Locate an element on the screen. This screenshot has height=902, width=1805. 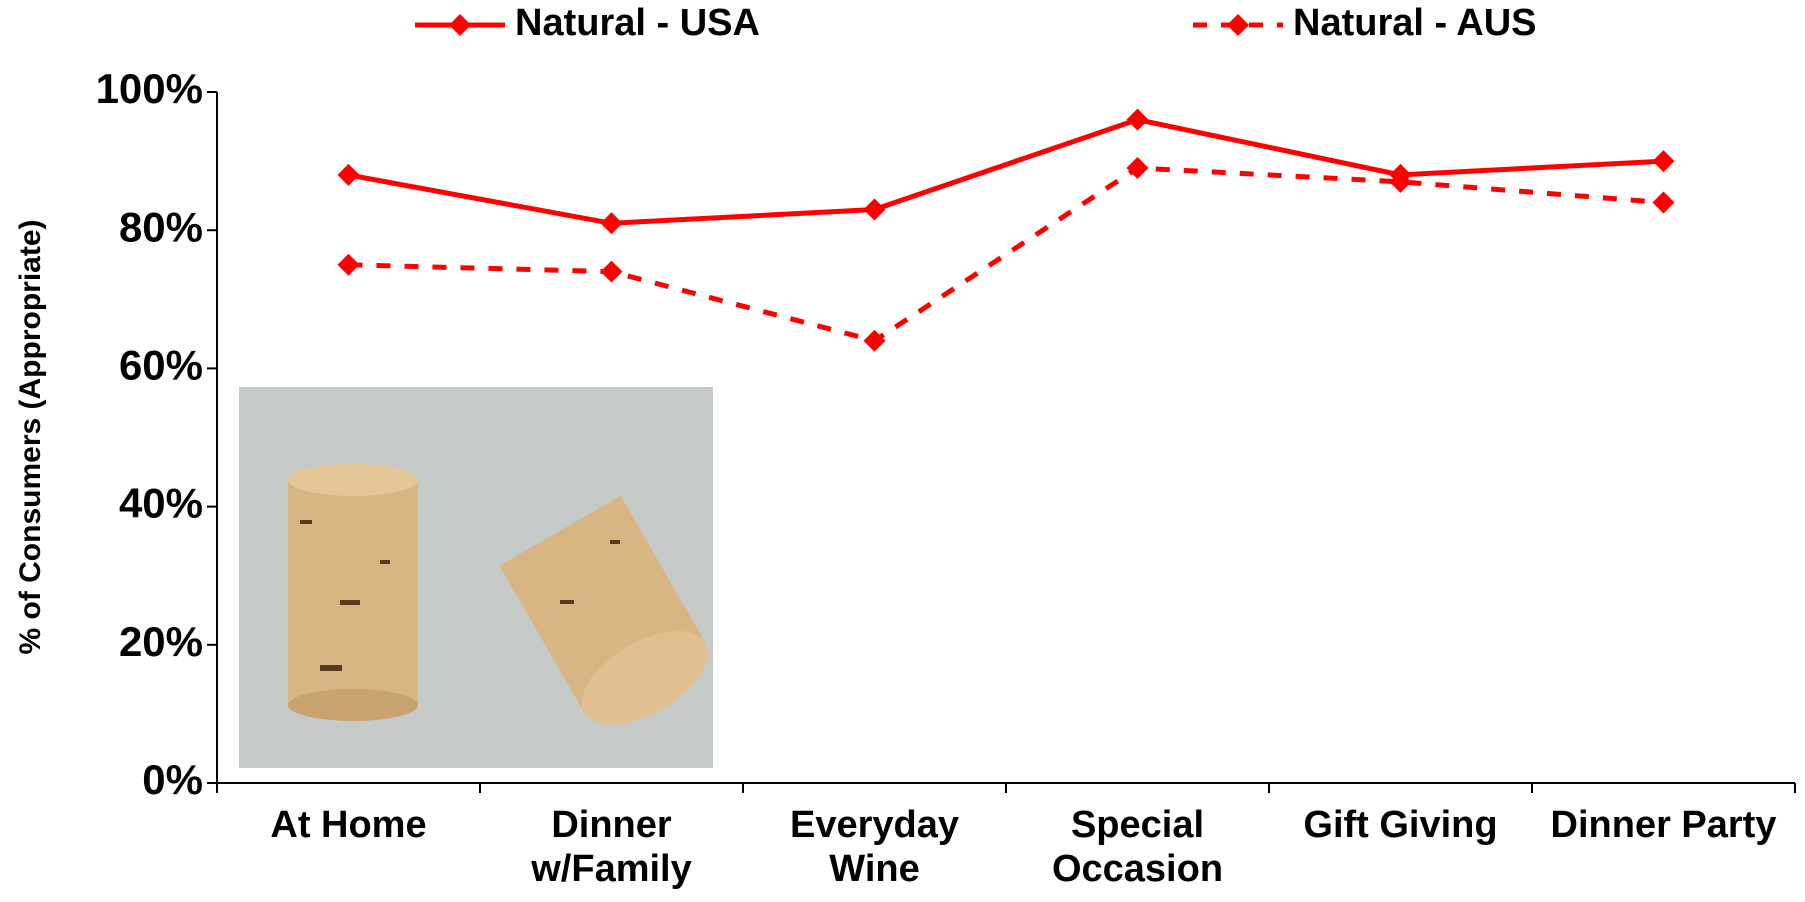
x-tick-label: Everyday Wine is located at coordinates (874, 847).